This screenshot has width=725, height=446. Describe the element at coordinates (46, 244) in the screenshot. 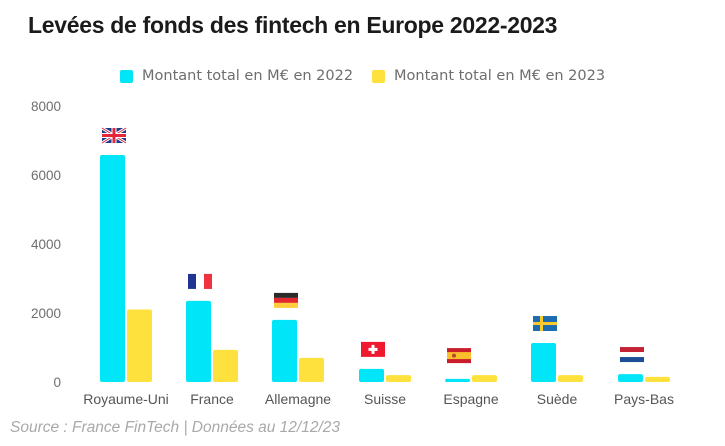

I see `y-tick-label: 4000` at that location.